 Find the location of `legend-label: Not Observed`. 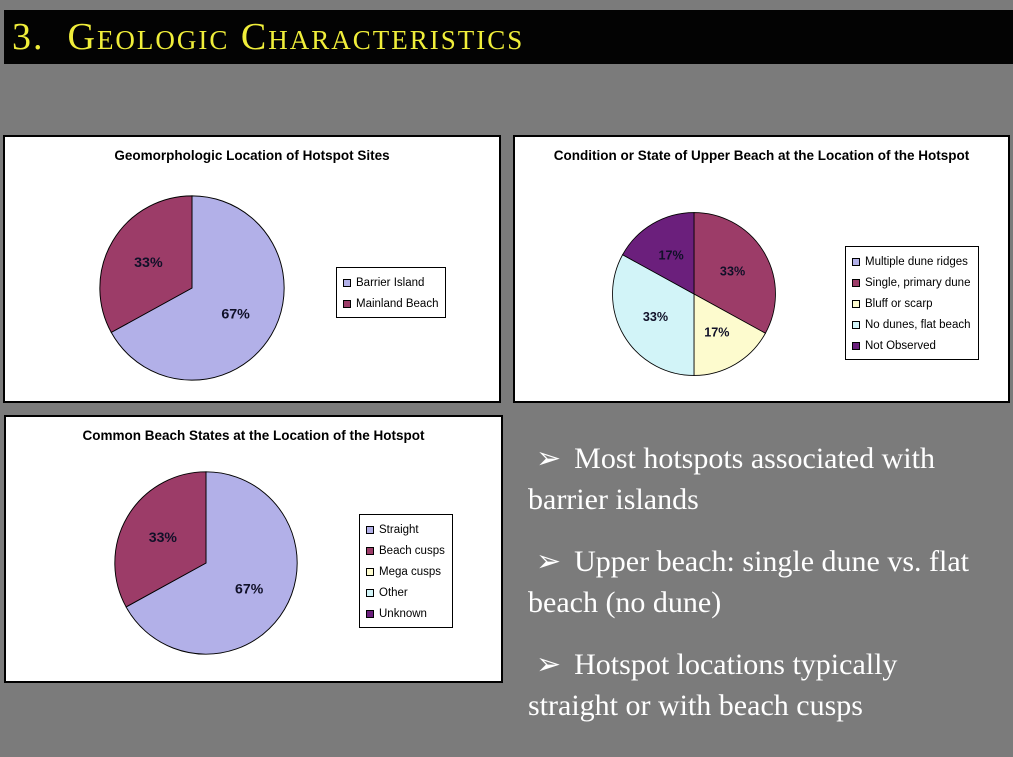

legend-label: Not Observed is located at coordinates (900, 345).